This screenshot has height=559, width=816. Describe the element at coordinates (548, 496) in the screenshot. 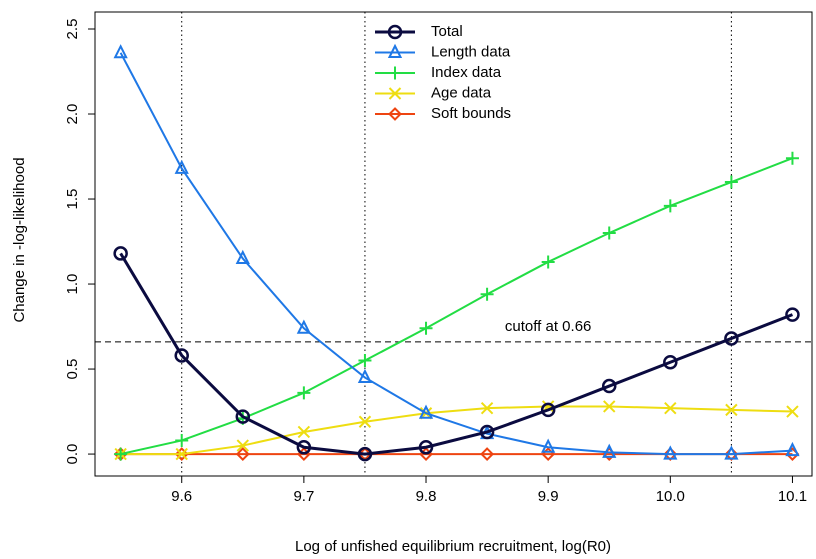

I see `x-tick-label: 9.9` at that location.